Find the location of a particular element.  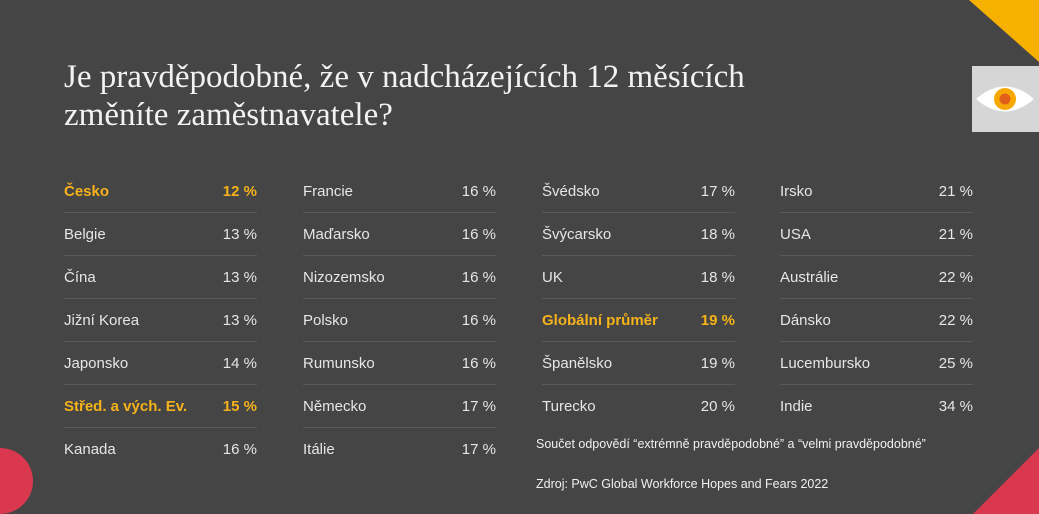

country-name: Globální průměr is located at coordinates (600, 320).